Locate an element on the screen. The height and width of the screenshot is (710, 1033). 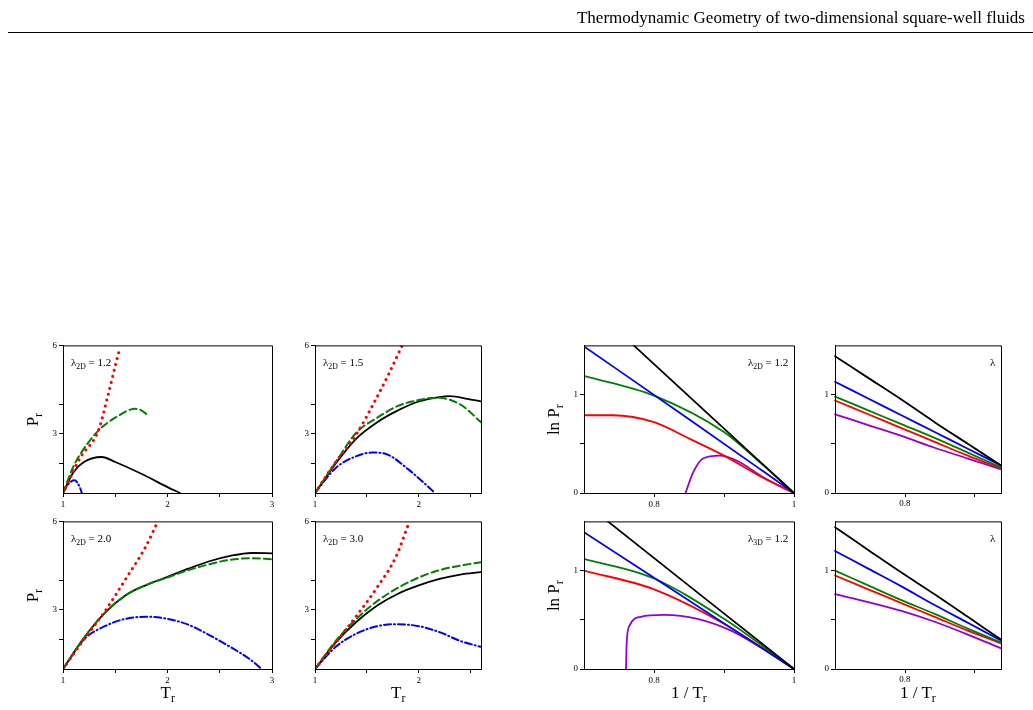
chart-title: Thermodynamic Geometry of two-dimensional square-well fluids is located at coordinates (800, 18).